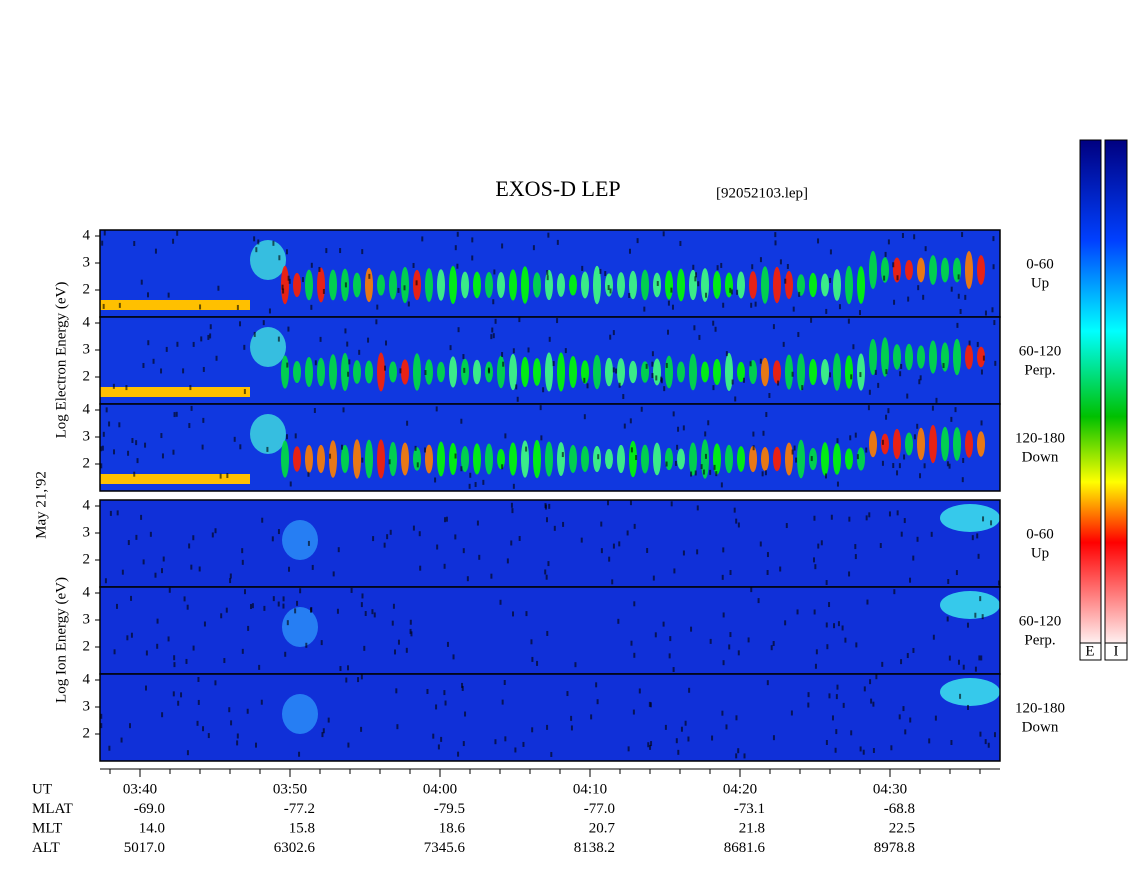  I want to click on ephemeris-value: 8138.2, so click(594, 848).